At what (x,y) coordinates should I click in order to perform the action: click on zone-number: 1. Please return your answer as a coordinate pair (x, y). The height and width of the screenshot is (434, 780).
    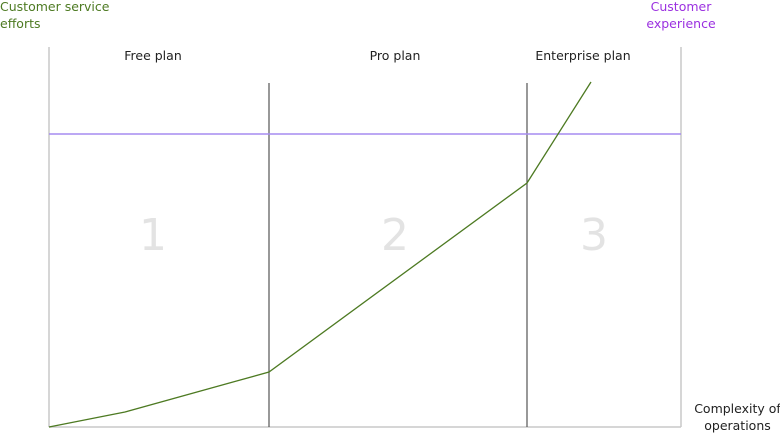
    Looking at the image, I should click on (153, 235).